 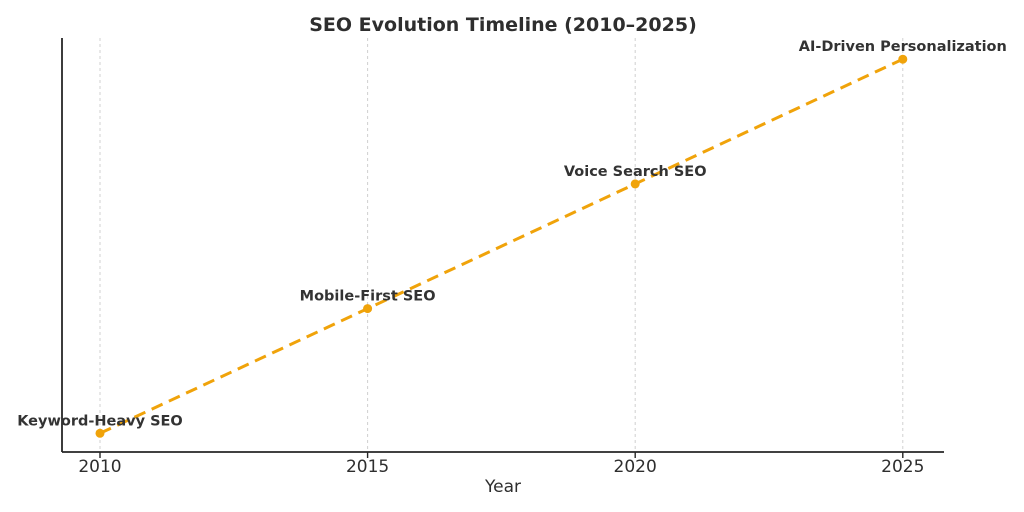 I want to click on x-tick-label-2025: 2025, so click(x=902, y=467).